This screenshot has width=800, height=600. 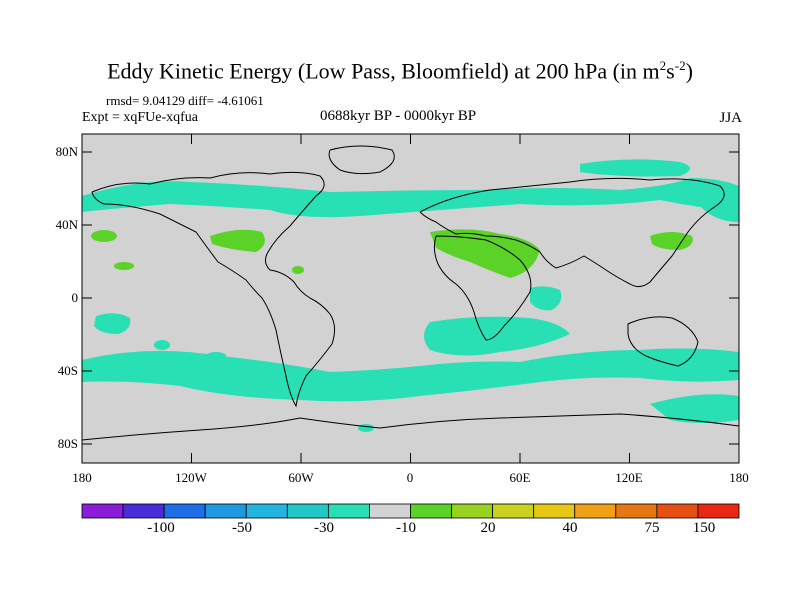 I want to click on colorbar-label-minus50: -50, so click(x=242, y=528).